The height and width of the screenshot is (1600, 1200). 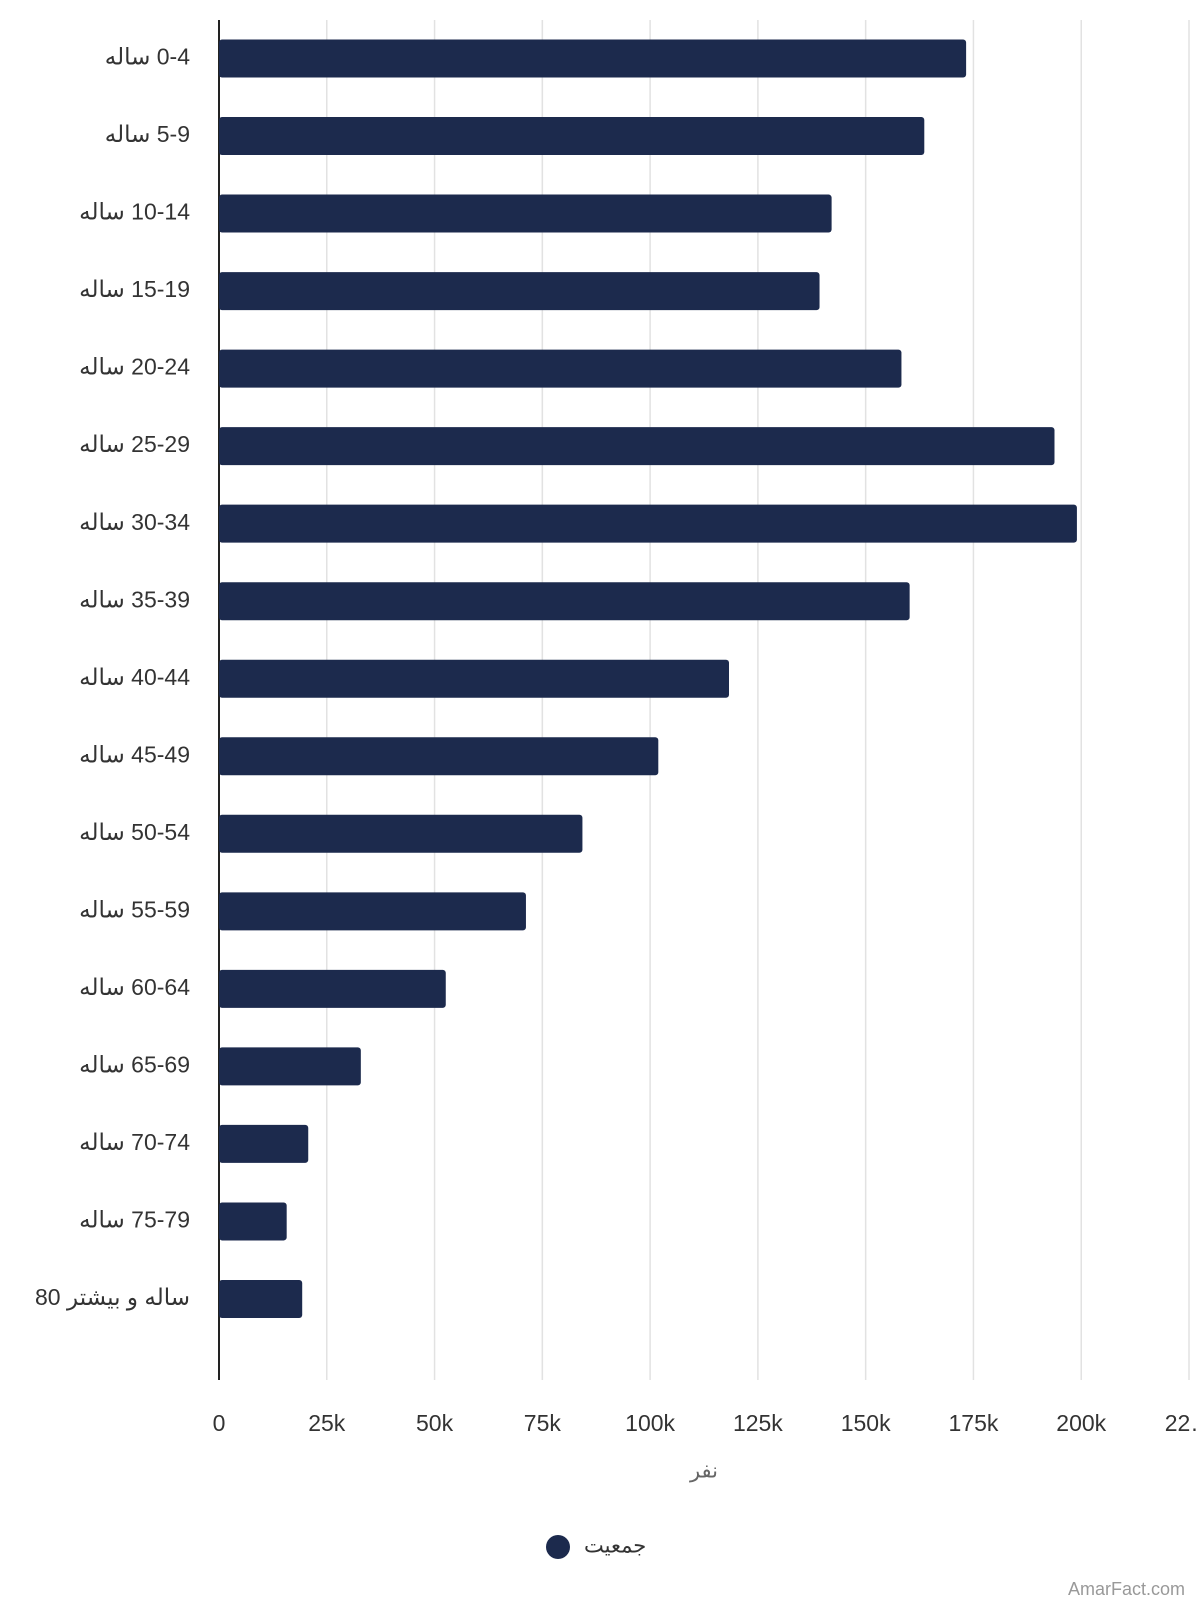 I want to click on y-tick-label: 45-49 ساله, so click(x=134, y=754).